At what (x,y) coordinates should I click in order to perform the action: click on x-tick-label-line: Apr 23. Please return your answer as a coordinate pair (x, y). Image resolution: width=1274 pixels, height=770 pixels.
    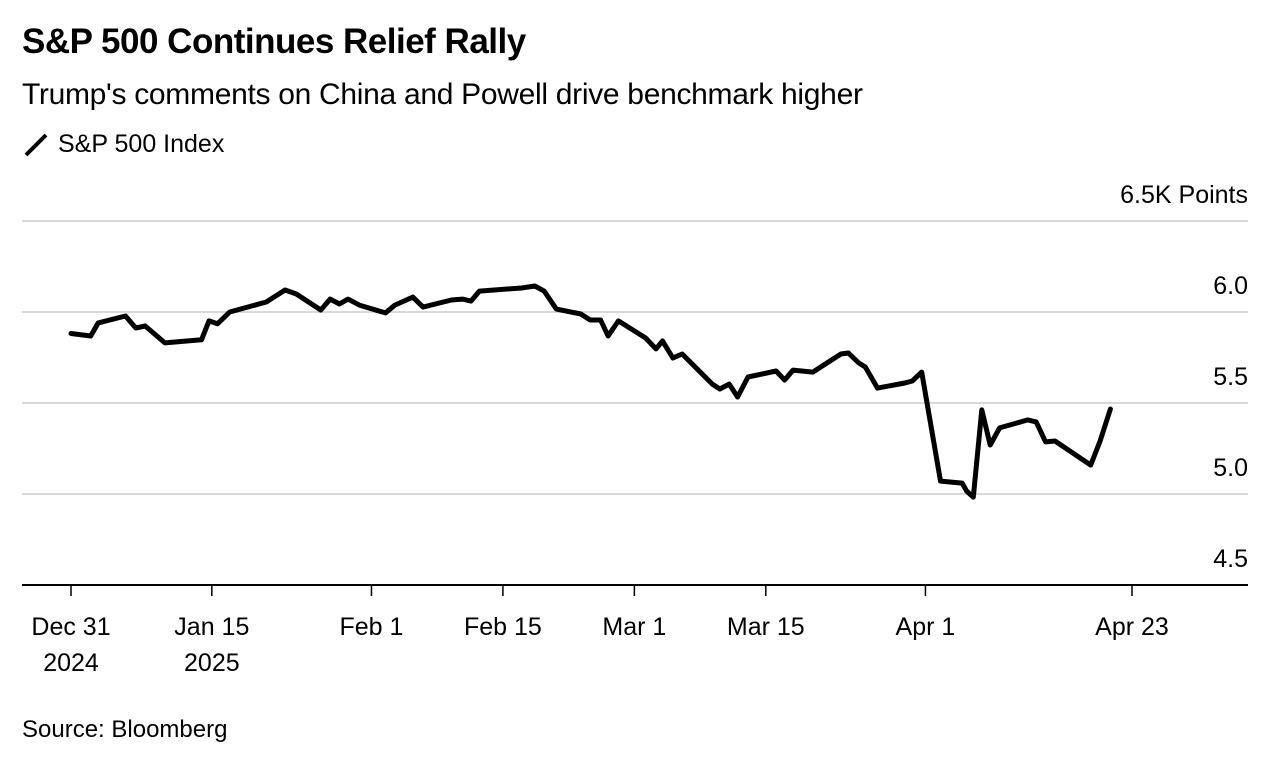
    Looking at the image, I should click on (1132, 627).